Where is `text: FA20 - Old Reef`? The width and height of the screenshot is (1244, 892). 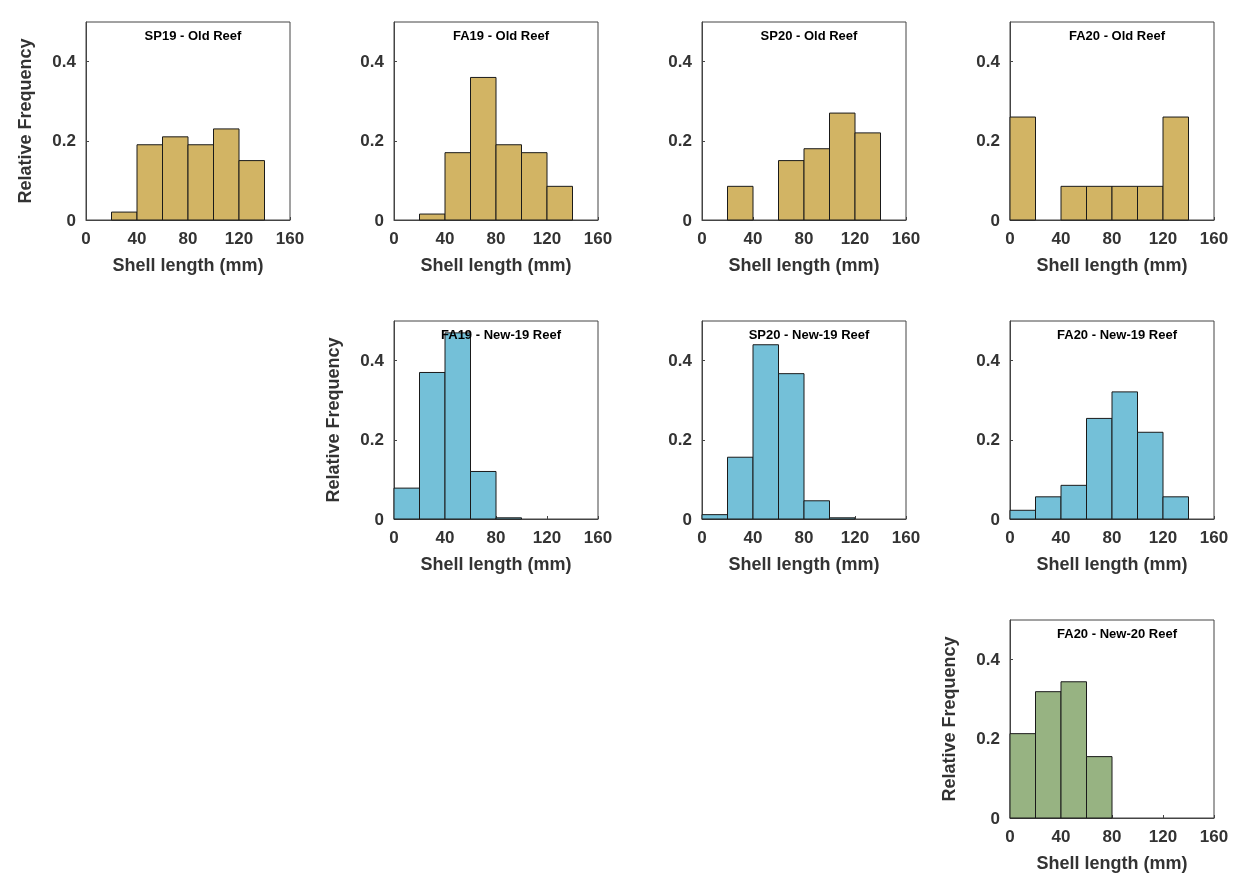
text: FA20 - Old Reef is located at coordinates (1117, 35).